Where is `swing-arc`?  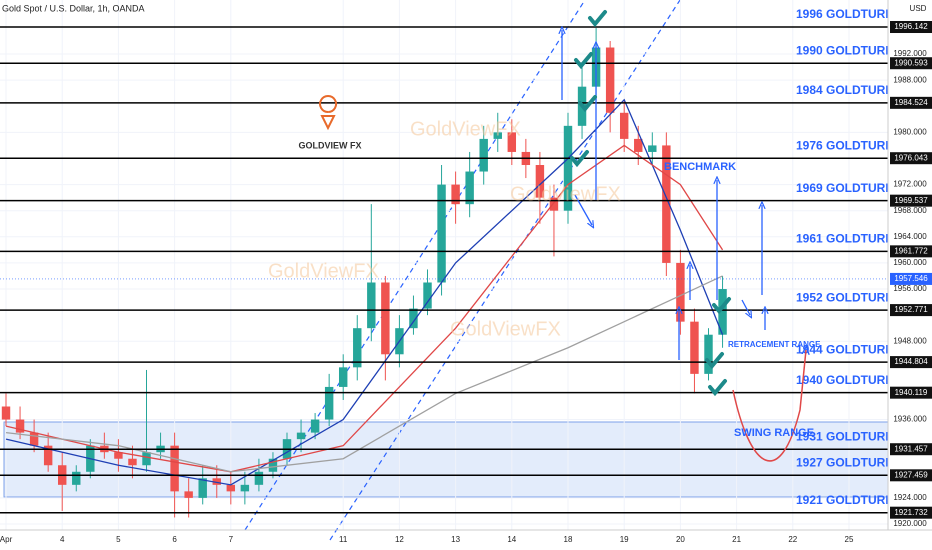
swing-arc is located at coordinates (769, 406).